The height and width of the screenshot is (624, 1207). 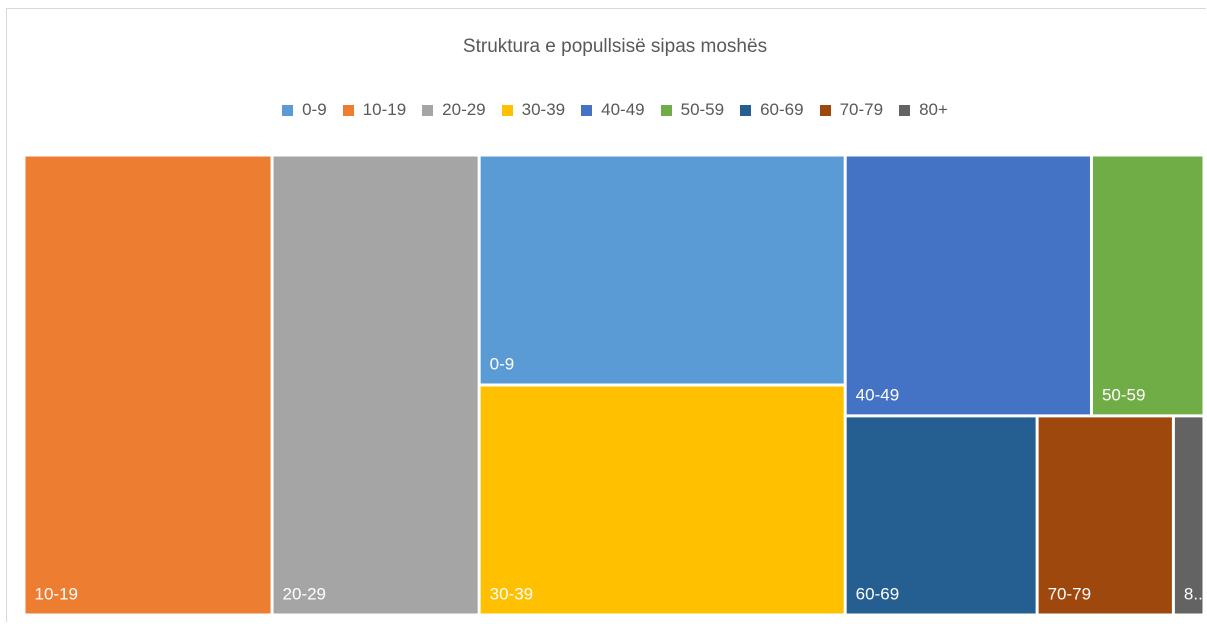 I want to click on legend-item: 40-49, so click(x=613, y=110).